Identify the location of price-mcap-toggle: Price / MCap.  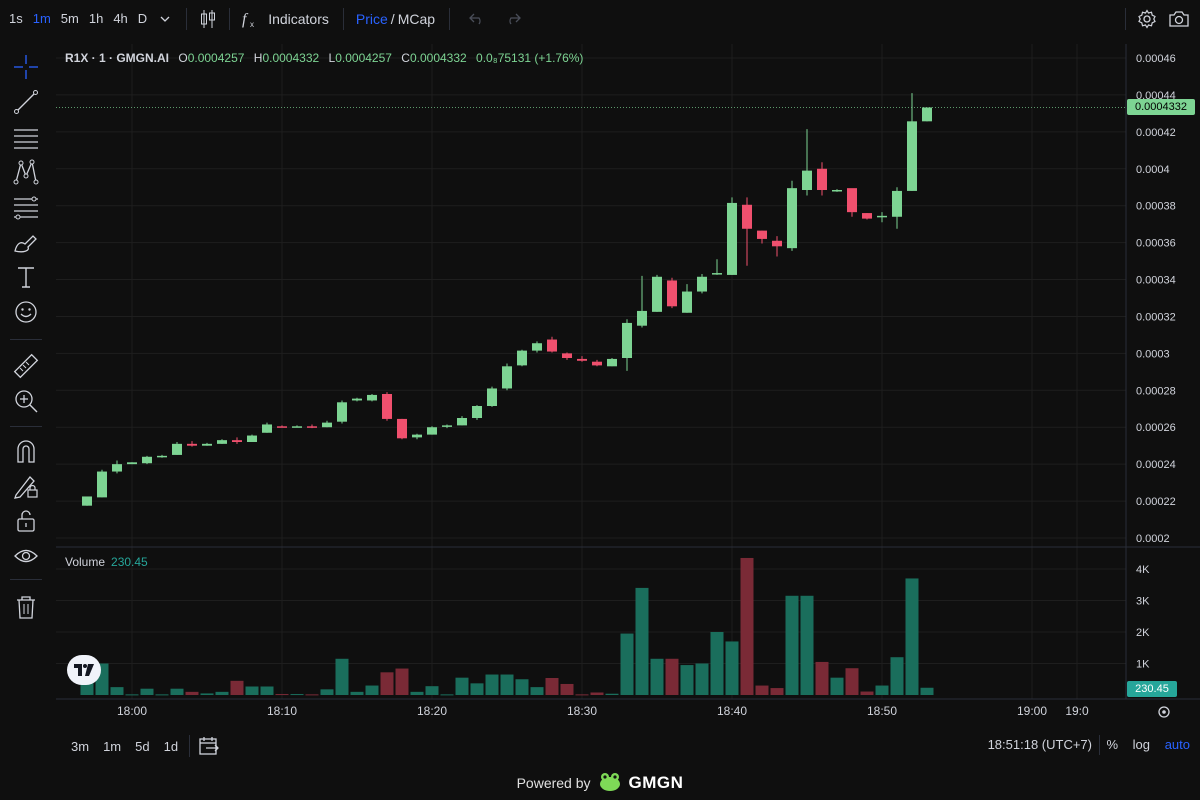
(395, 19).